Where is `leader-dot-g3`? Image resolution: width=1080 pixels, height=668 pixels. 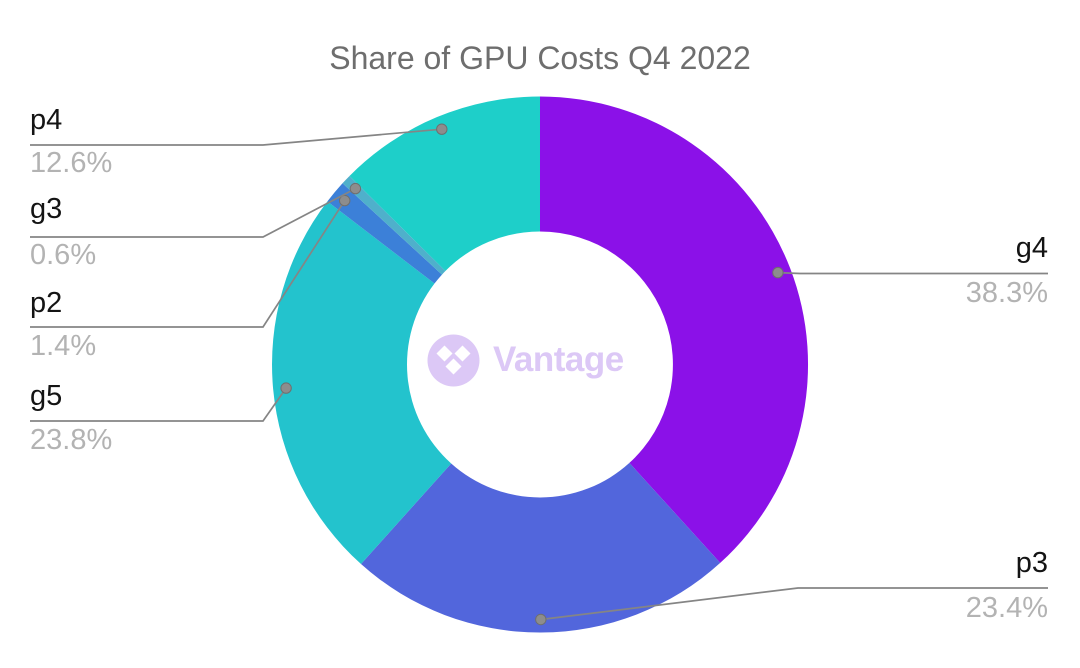
leader-dot-g3 is located at coordinates (355, 188).